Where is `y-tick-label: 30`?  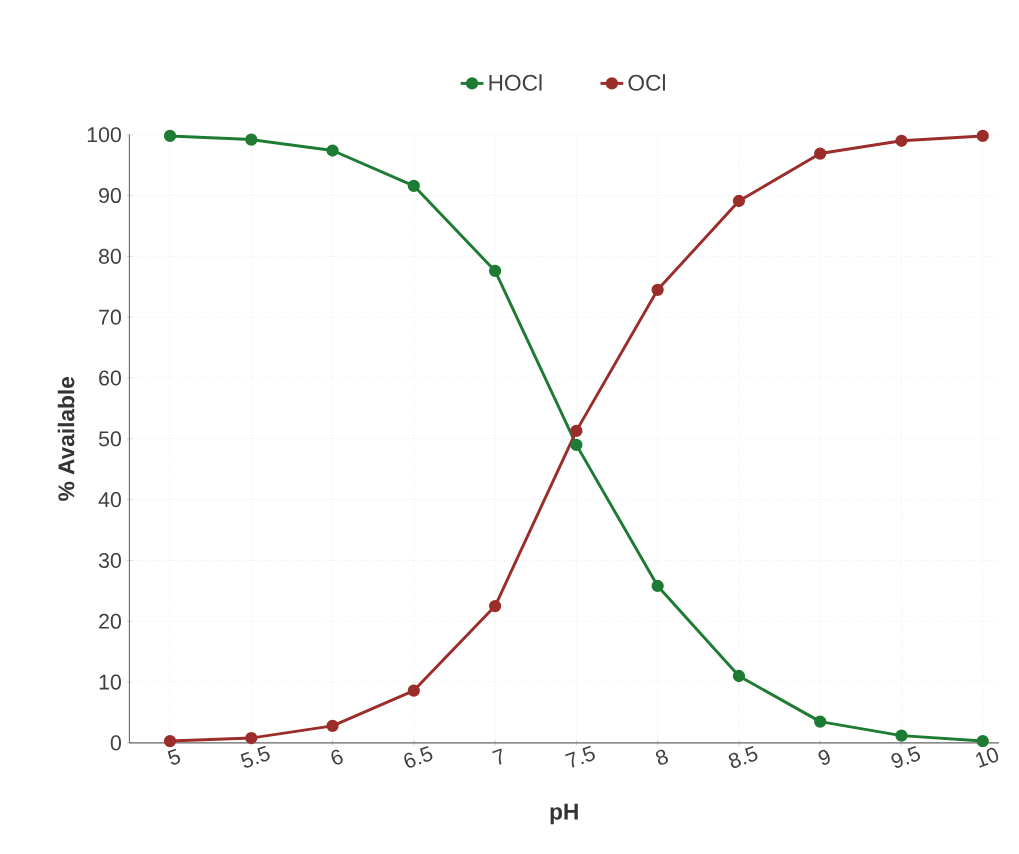
y-tick-label: 30 is located at coordinates (109, 561).